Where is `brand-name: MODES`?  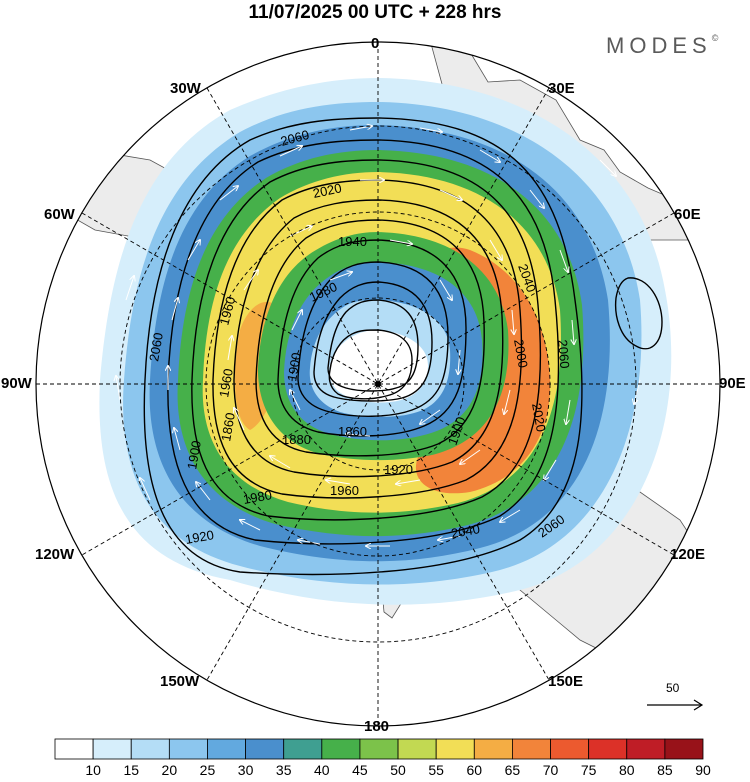
brand-name: MODES is located at coordinates (659, 45).